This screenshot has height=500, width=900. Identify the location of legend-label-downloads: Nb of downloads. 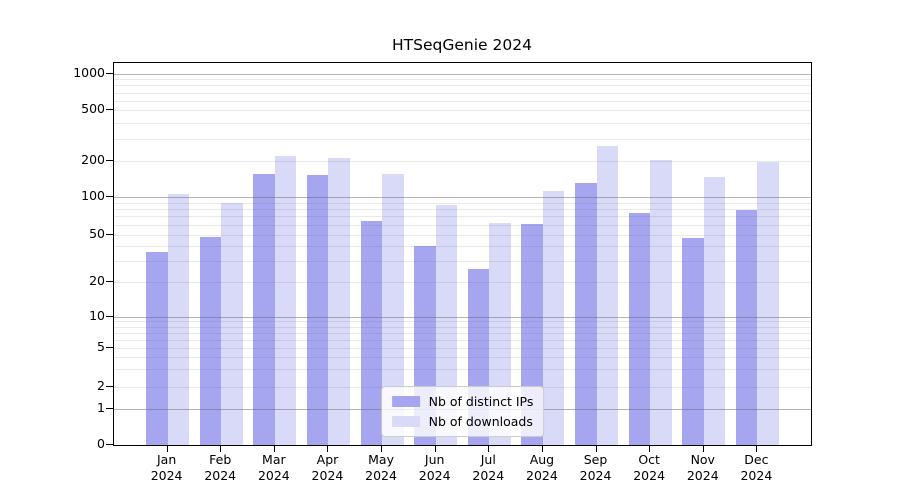
(480, 421).